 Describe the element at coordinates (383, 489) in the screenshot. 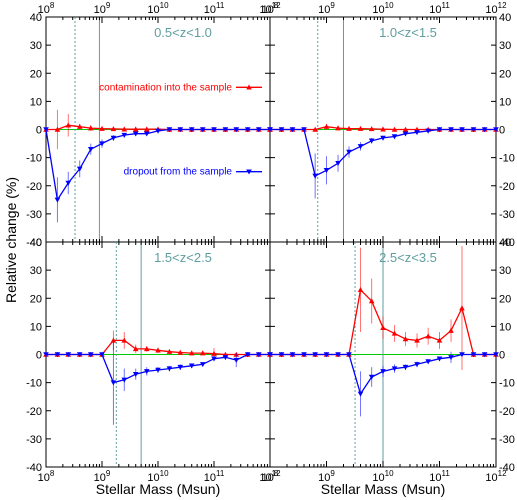

I see `x-axis-title-right: Stellar Mass (Msun)` at that location.